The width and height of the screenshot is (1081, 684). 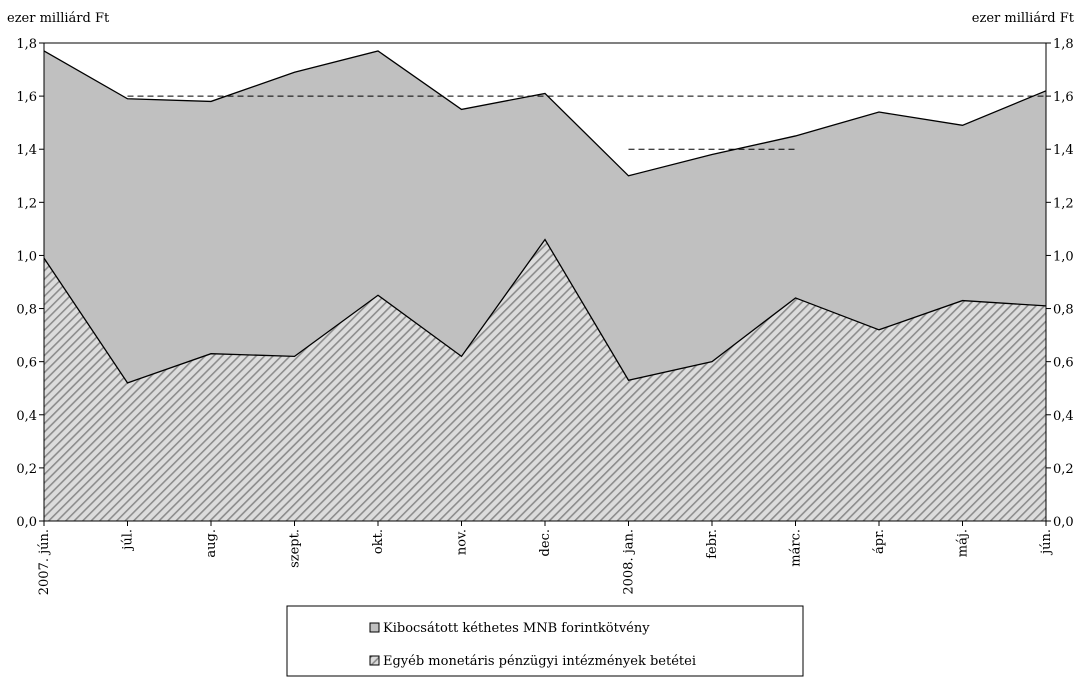 I want to click on x-tick-label: ápr., so click(x=879, y=541).